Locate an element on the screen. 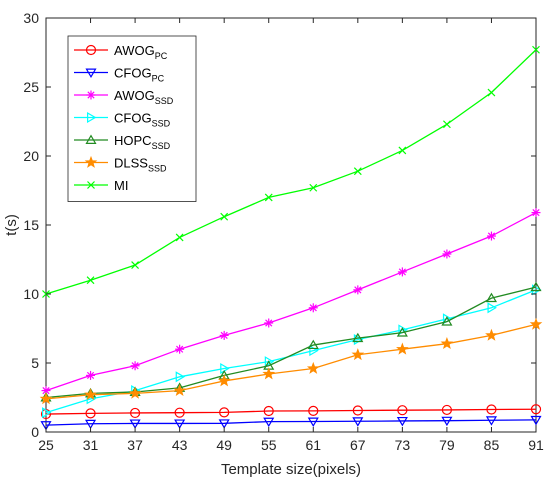 The width and height of the screenshot is (550, 487). legend-entry-awog-pc: AWOGPC is located at coordinates (121, 52).